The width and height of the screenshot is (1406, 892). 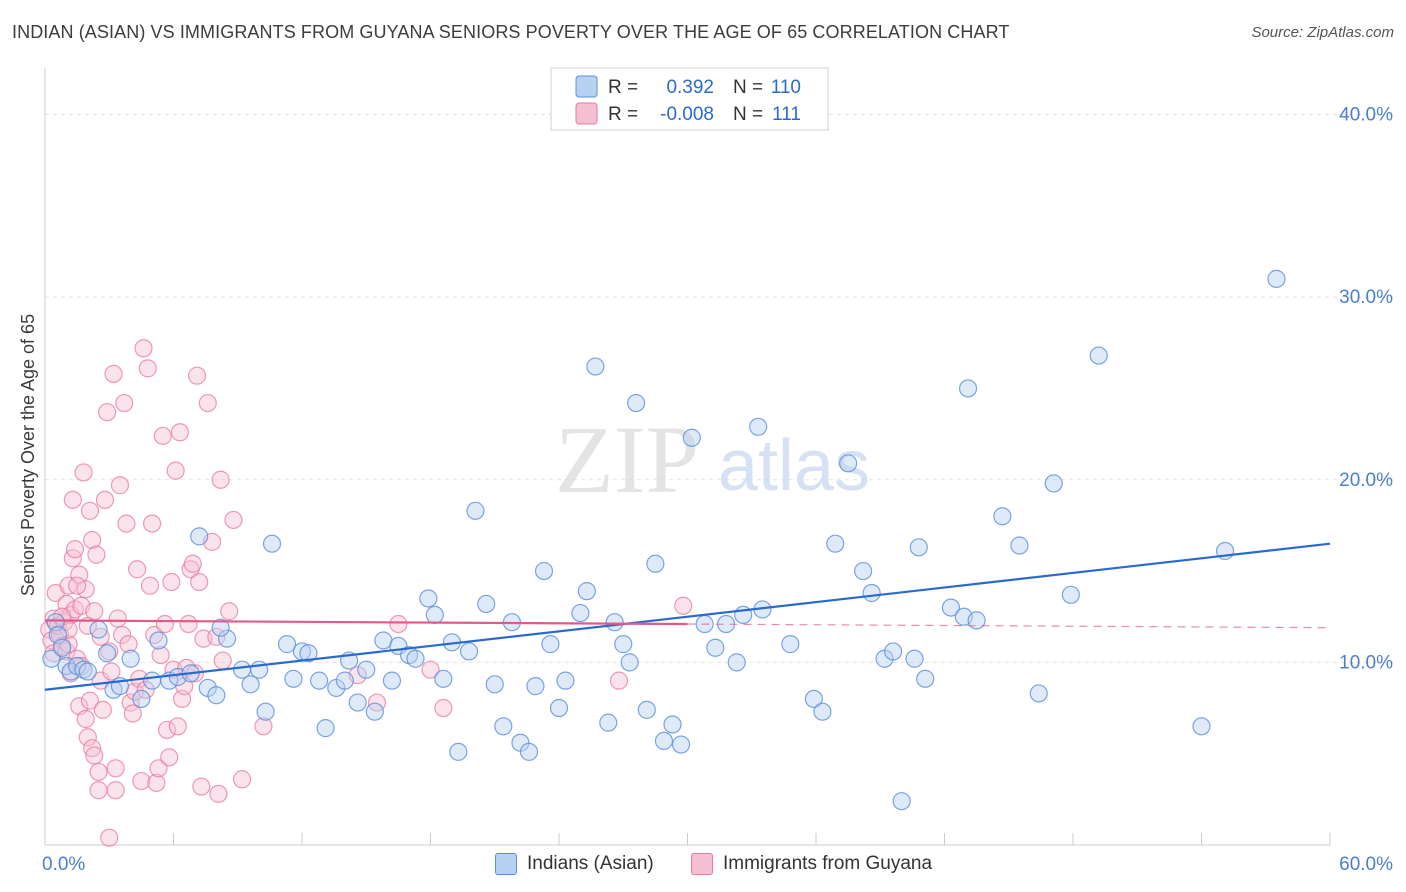 What do you see at coordinates (687, 114) in the screenshot?
I see `legend-r-value-2: -0.008` at bounding box center [687, 114].